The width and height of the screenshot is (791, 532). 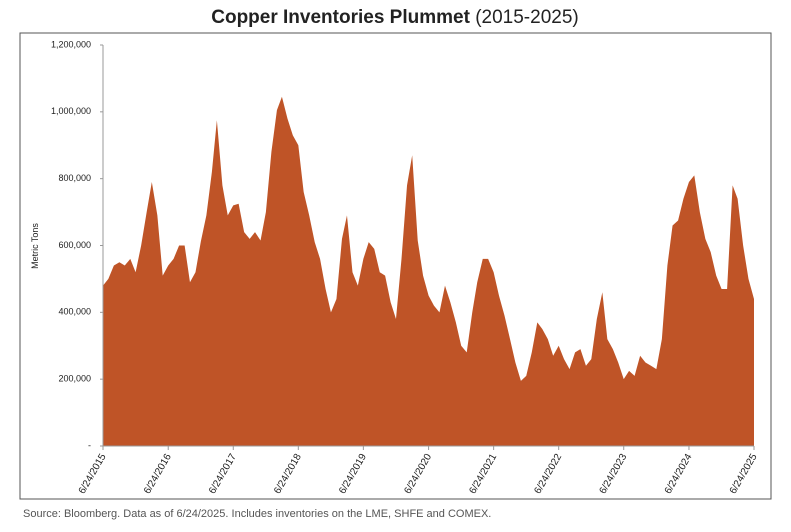 What do you see at coordinates (353, 474) in the screenshot?
I see `x-tick-label: 6/24/2019` at bounding box center [353, 474].